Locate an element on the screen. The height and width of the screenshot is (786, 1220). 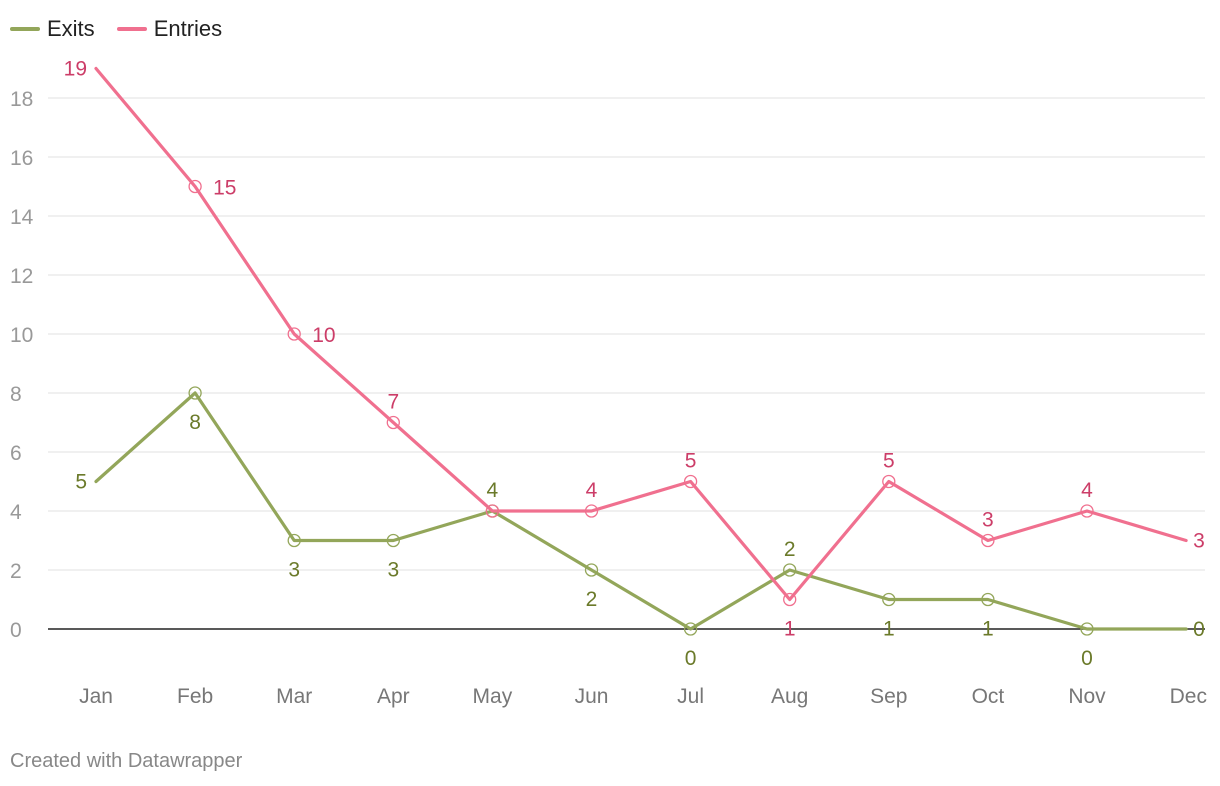
x-tick-label: Sep is located at coordinates (888, 696).